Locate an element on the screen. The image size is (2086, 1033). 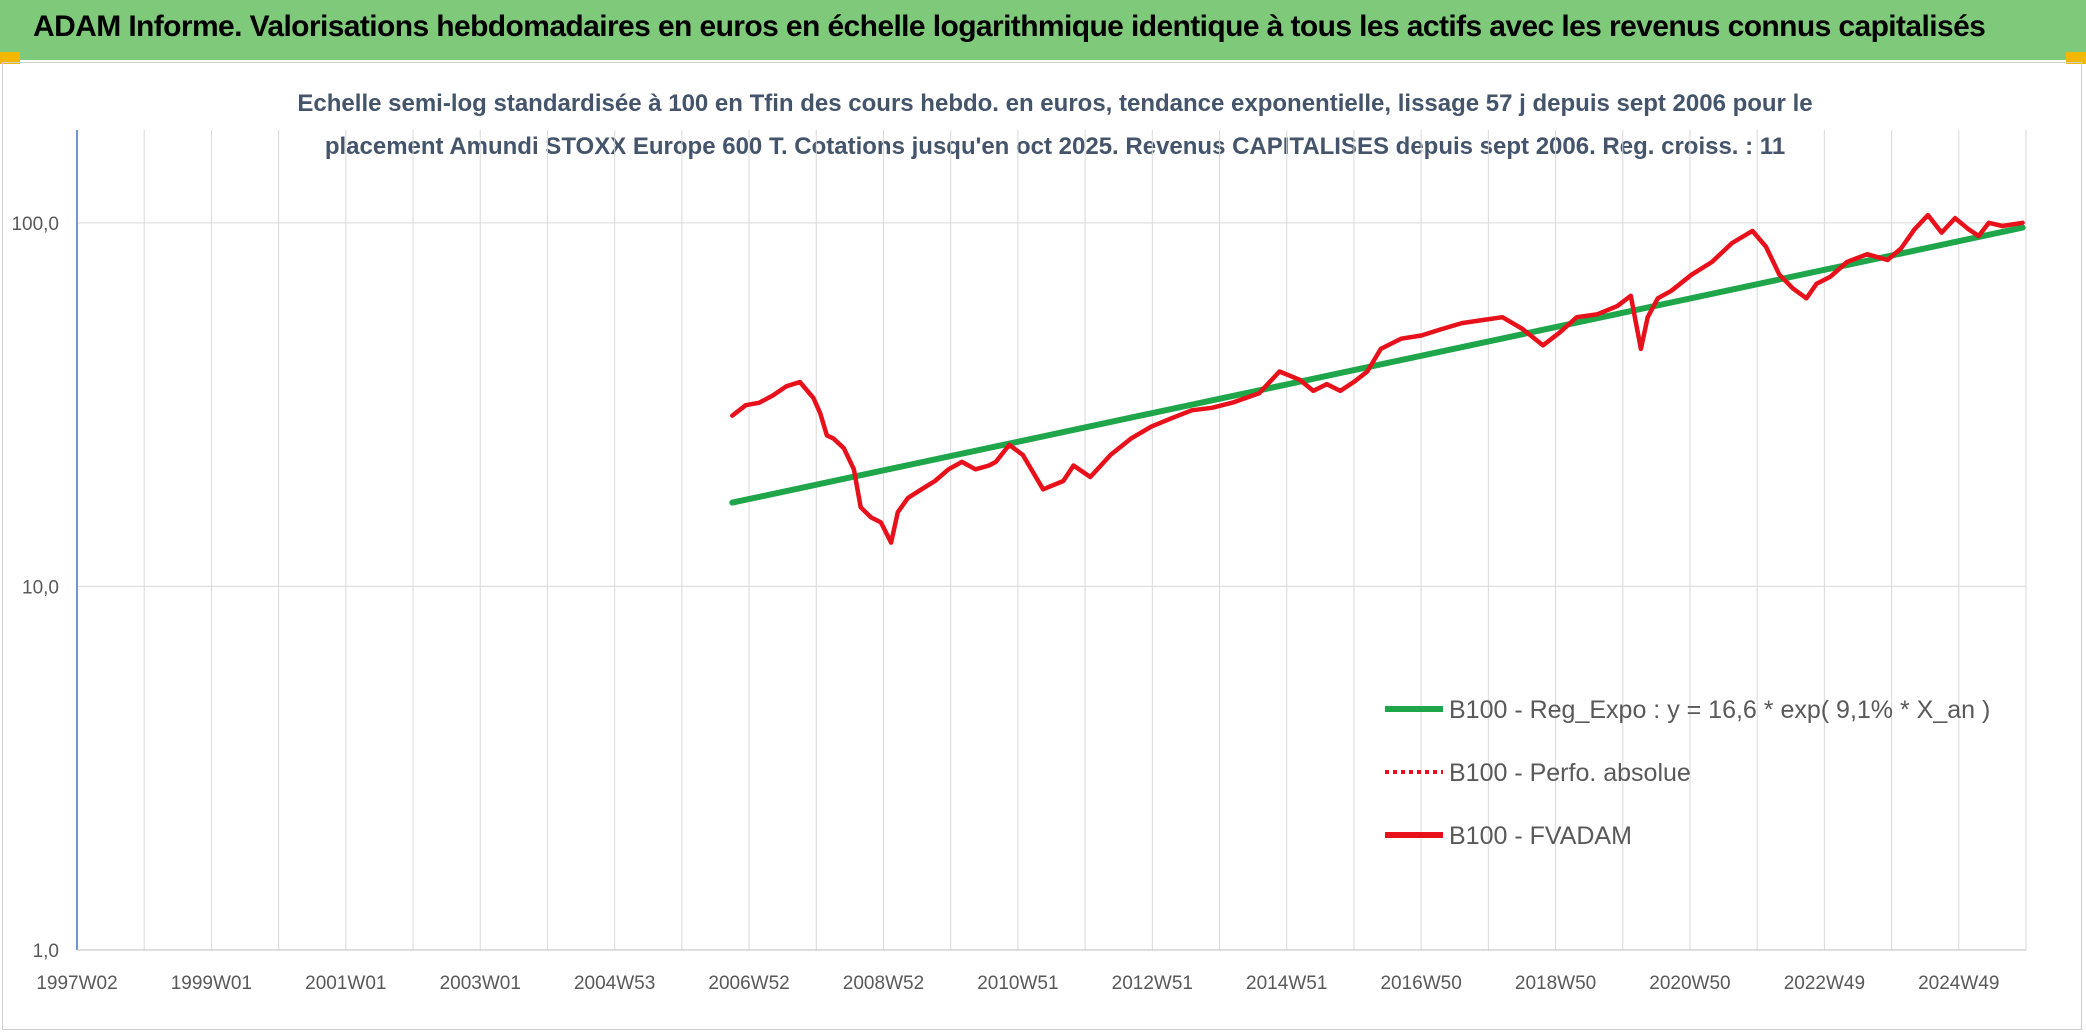
x-tick-label: 2020W50 is located at coordinates (1689, 983).